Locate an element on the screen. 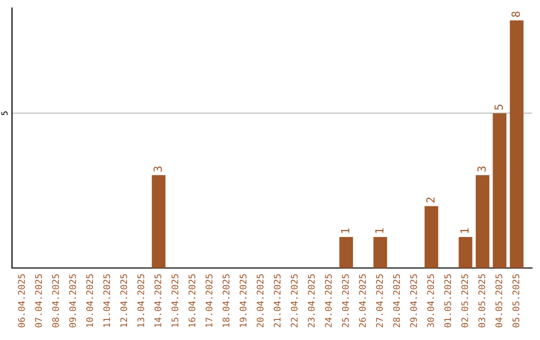 This screenshot has height=340, width=540. x-tick-label: 04.05.2025 is located at coordinates (498, 301).